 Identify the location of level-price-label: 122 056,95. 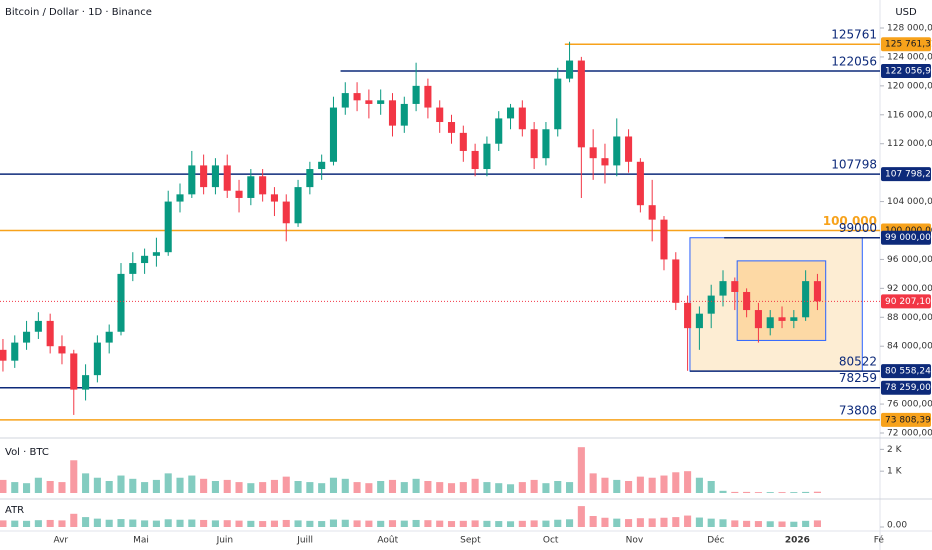
(908, 71).